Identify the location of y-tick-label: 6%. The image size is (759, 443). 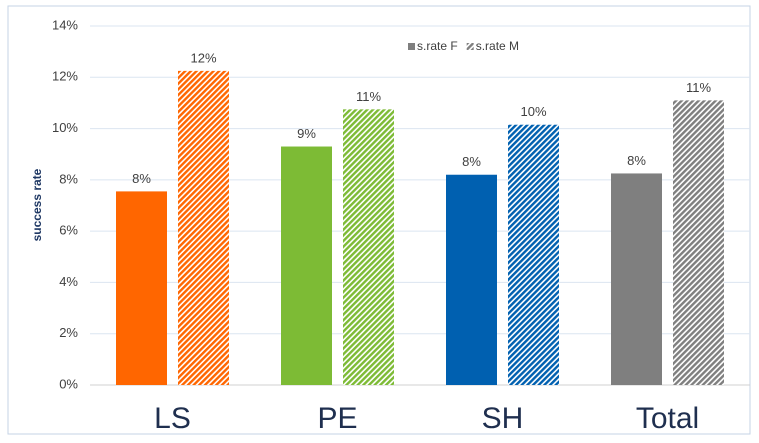
(68, 230).